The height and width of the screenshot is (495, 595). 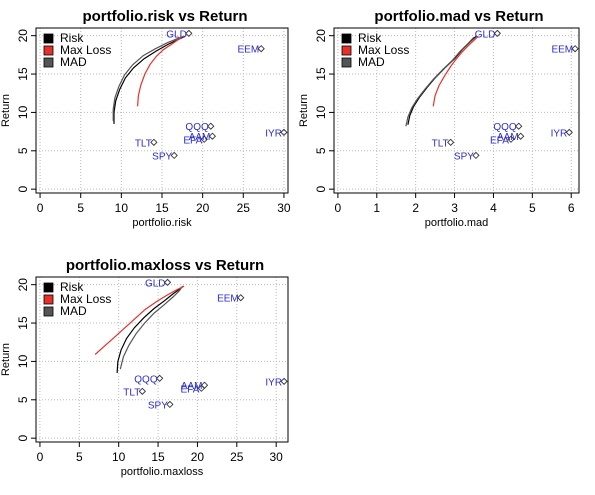 What do you see at coordinates (6, 110) in the screenshot?
I see `y-axis-label: Return` at bounding box center [6, 110].